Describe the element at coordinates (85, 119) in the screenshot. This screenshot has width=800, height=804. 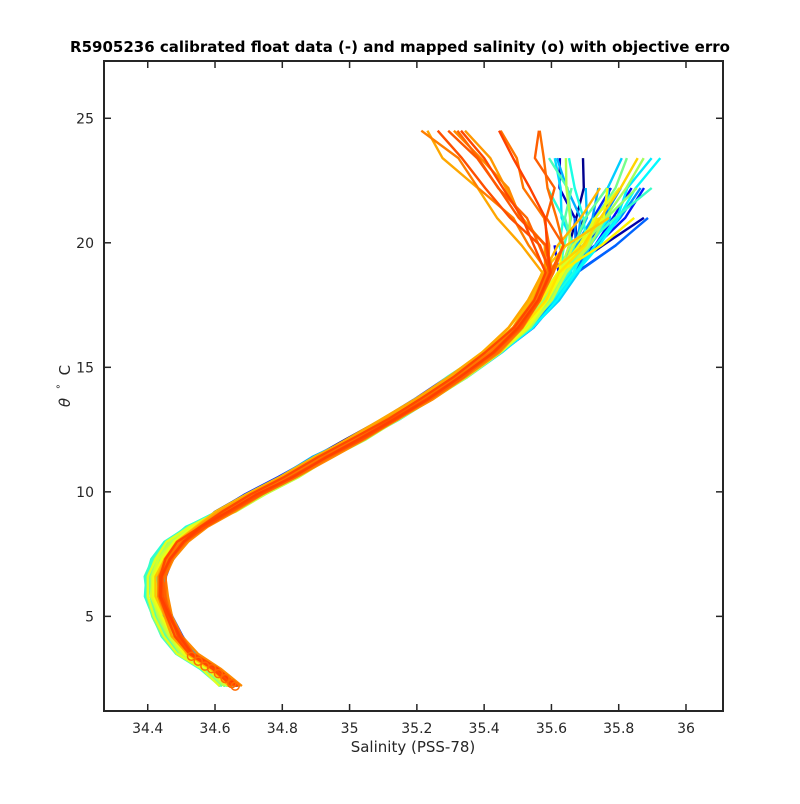
I see `y-tick-label: 25` at that location.